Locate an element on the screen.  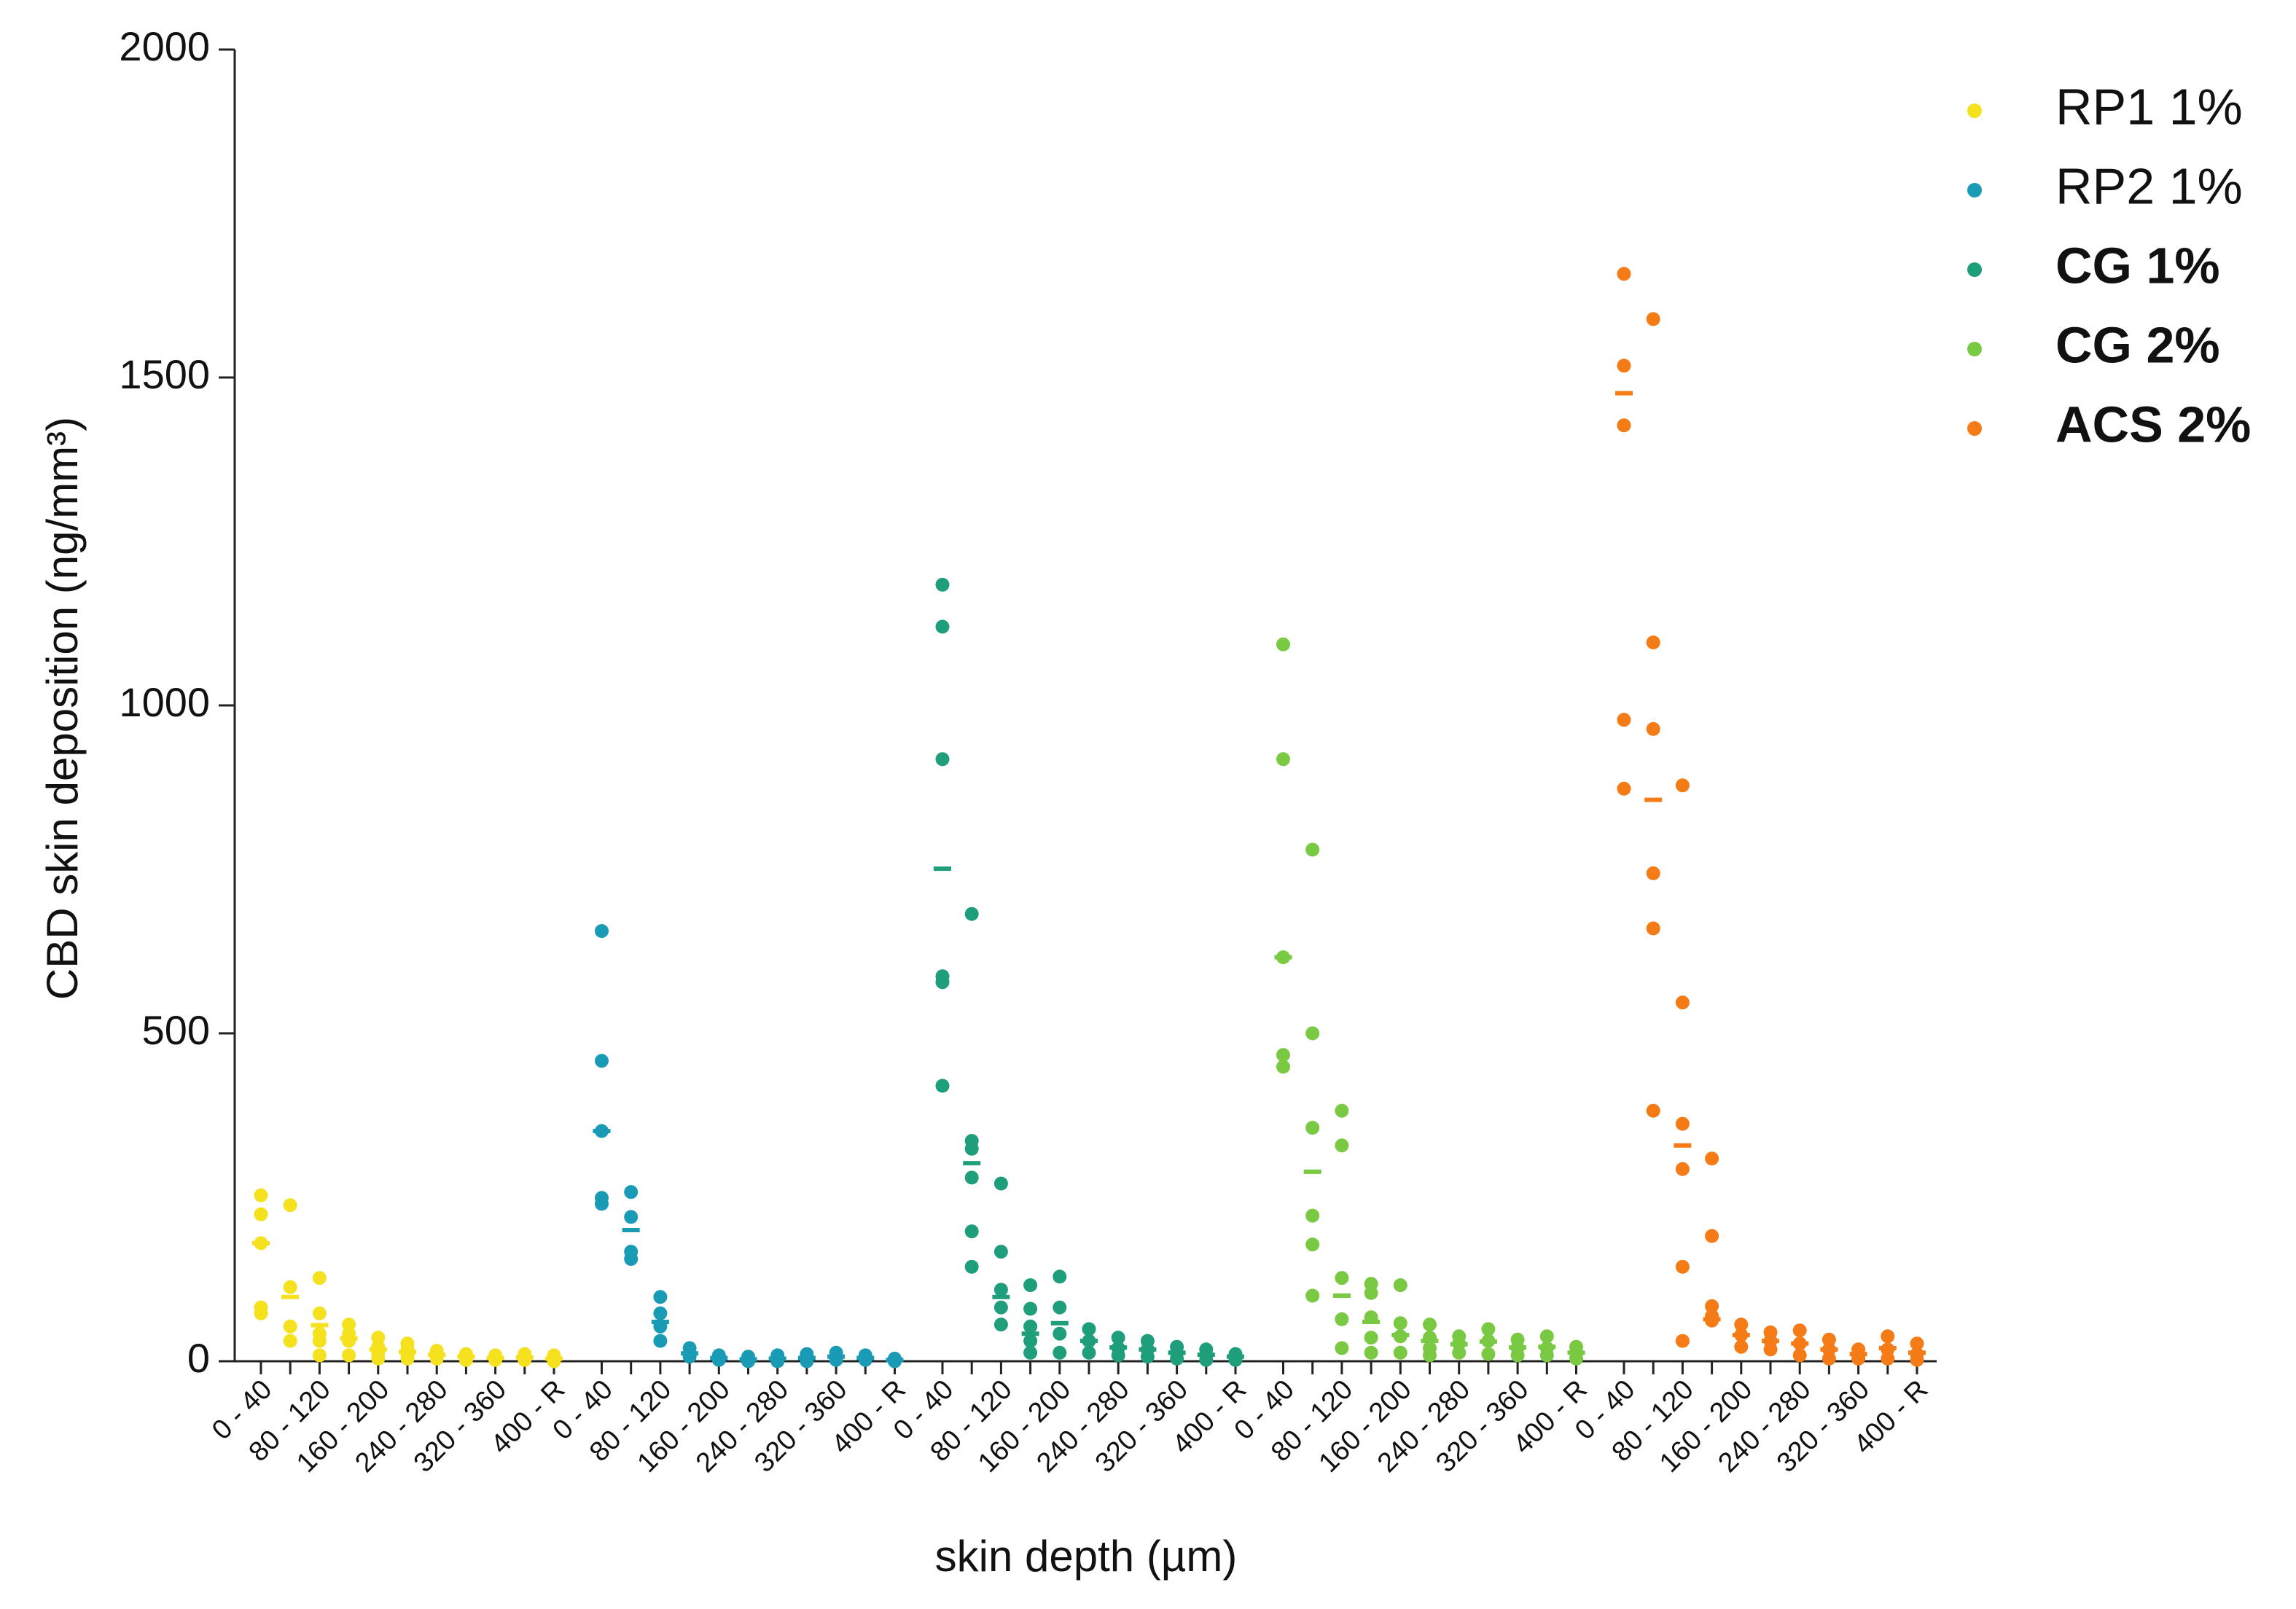
x-axis-title: skin depth (µm) is located at coordinates (1087, 1556).